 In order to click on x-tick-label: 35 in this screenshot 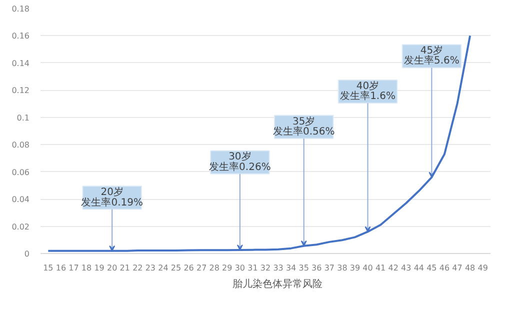, I will do `click(303, 268)`.